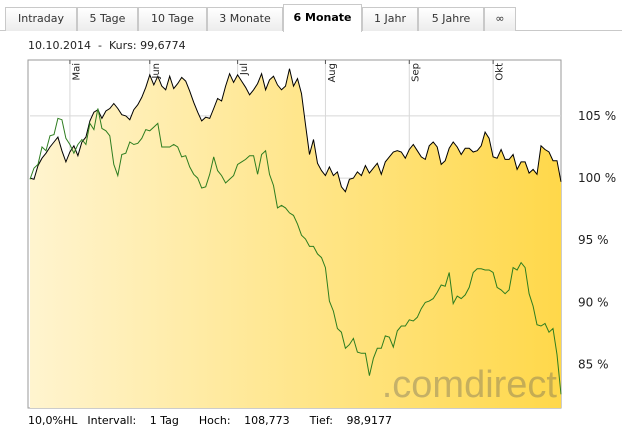 The height and width of the screenshot is (443, 622). What do you see at coordinates (107, 19) in the screenshot?
I see `tab-5-tage: 5 Tage` at bounding box center [107, 19].